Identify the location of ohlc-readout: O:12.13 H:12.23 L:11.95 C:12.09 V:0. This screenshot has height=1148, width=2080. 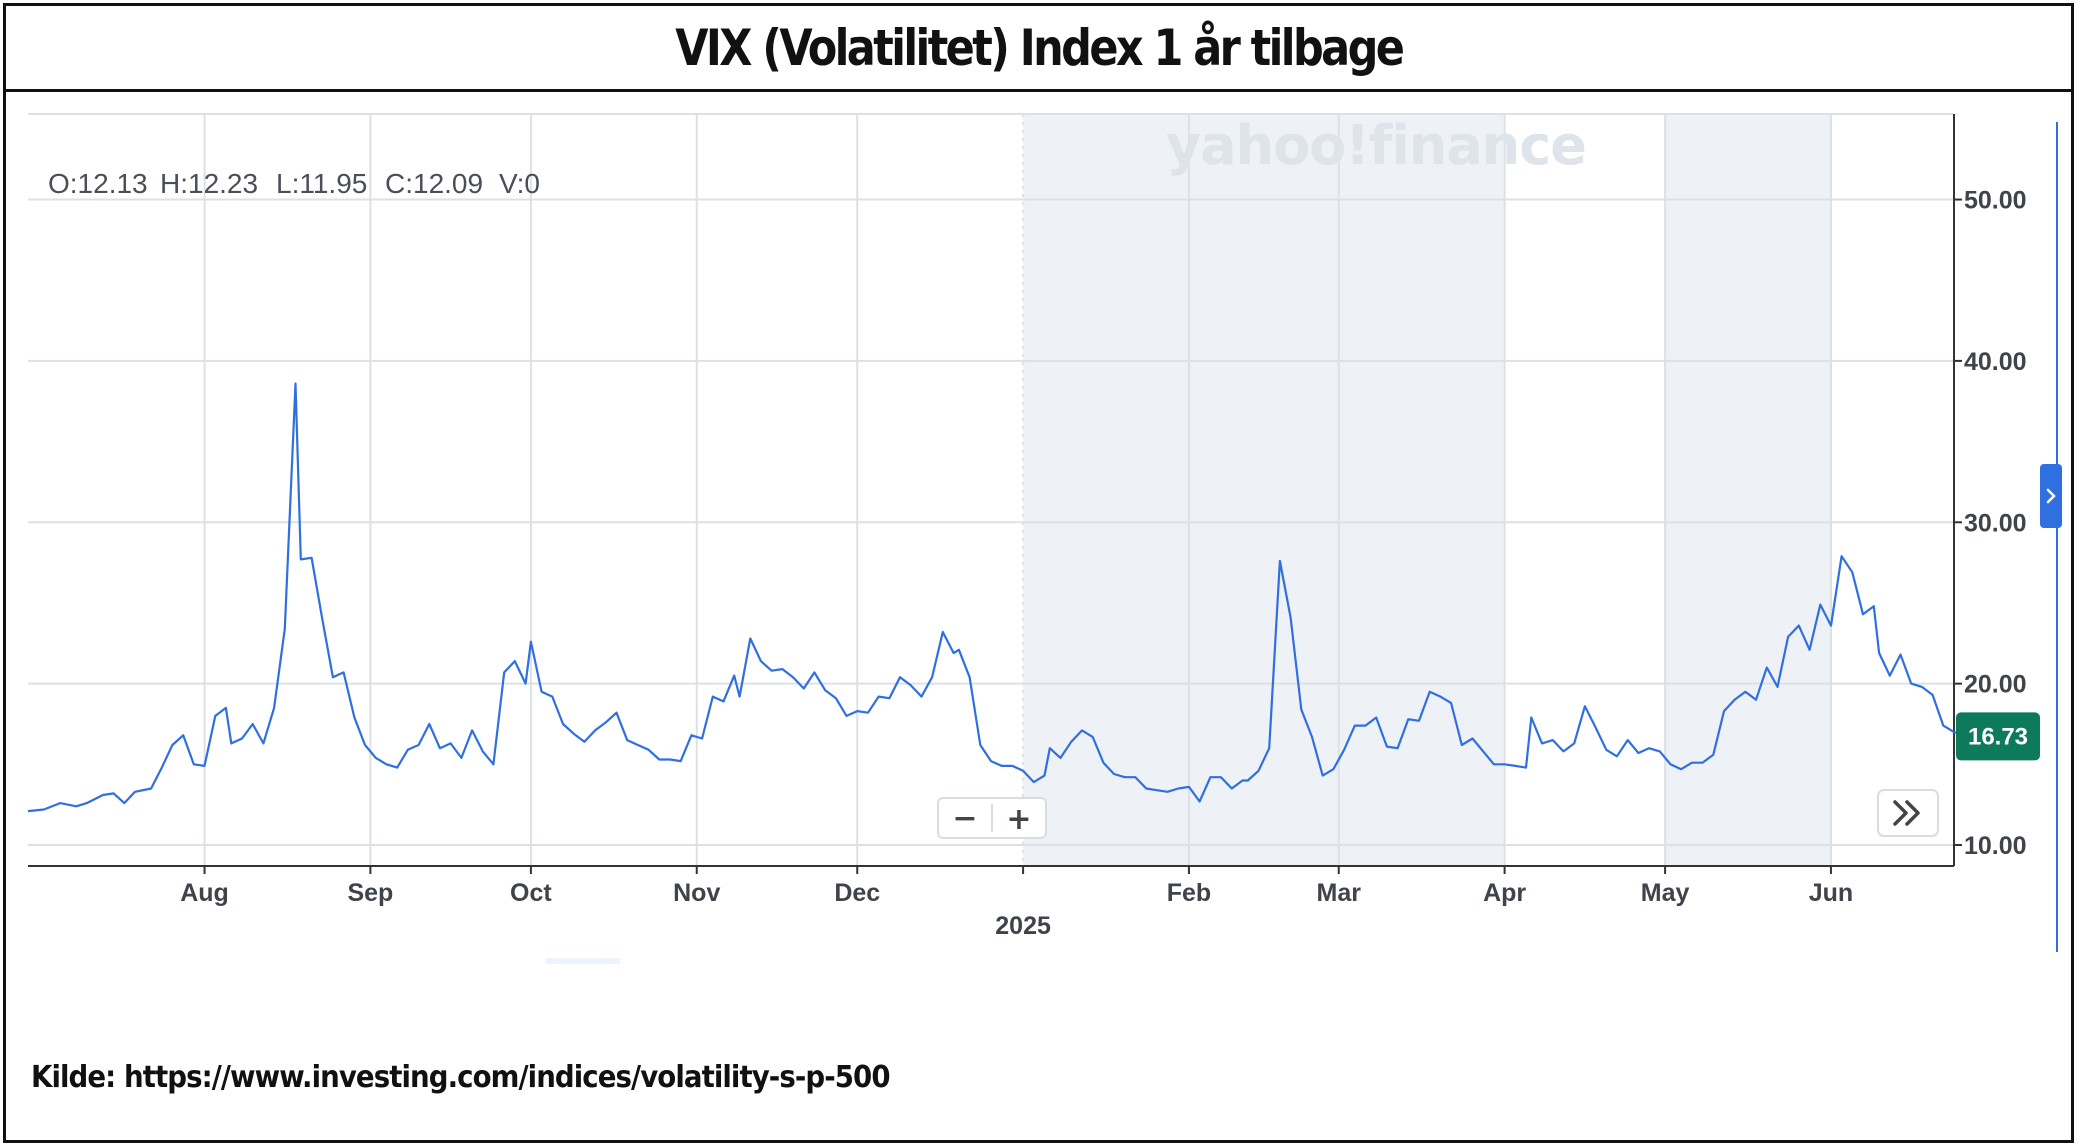
(294, 183).